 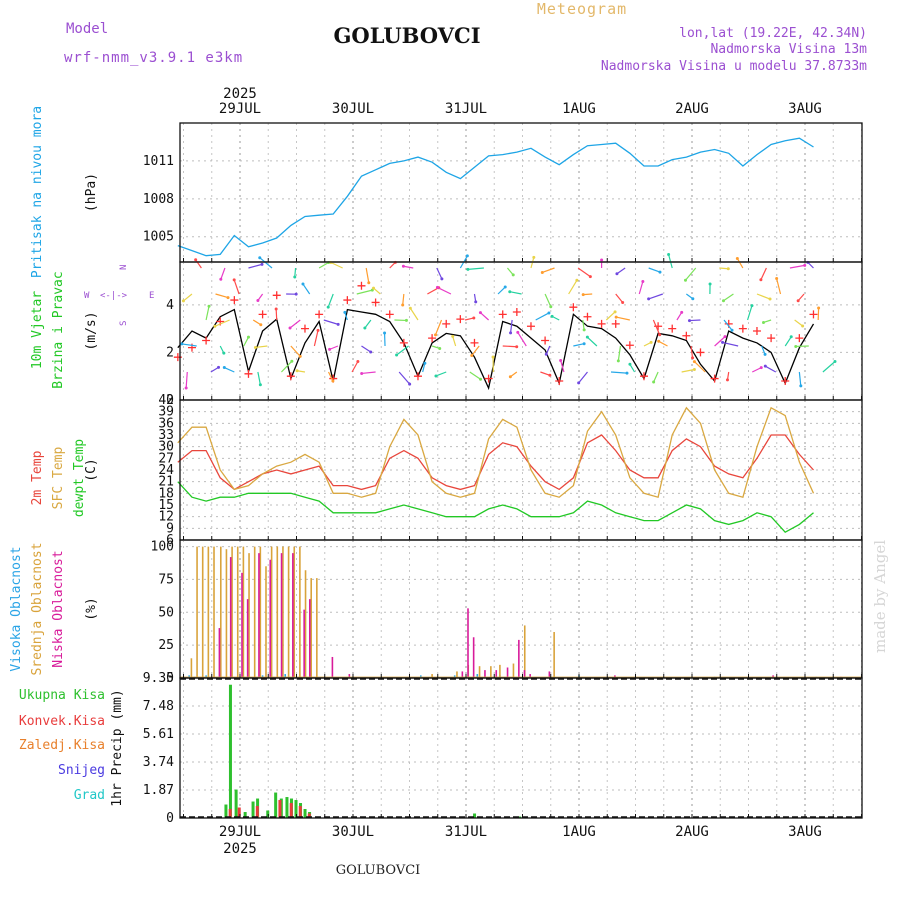 What do you see at coordinates (166, 579) in the screenshot?
I see `y-tick-label: 75` at bounding box center [166, 579].